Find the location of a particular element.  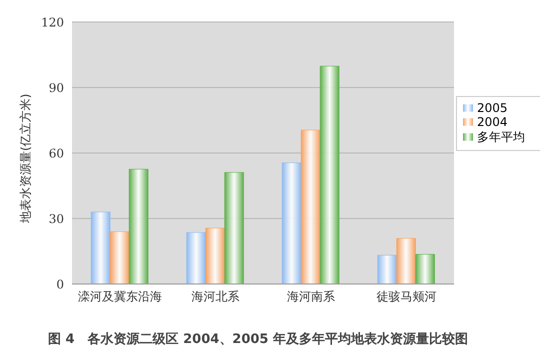

y-tick-label: 90 is located at coordinates (56, 87).